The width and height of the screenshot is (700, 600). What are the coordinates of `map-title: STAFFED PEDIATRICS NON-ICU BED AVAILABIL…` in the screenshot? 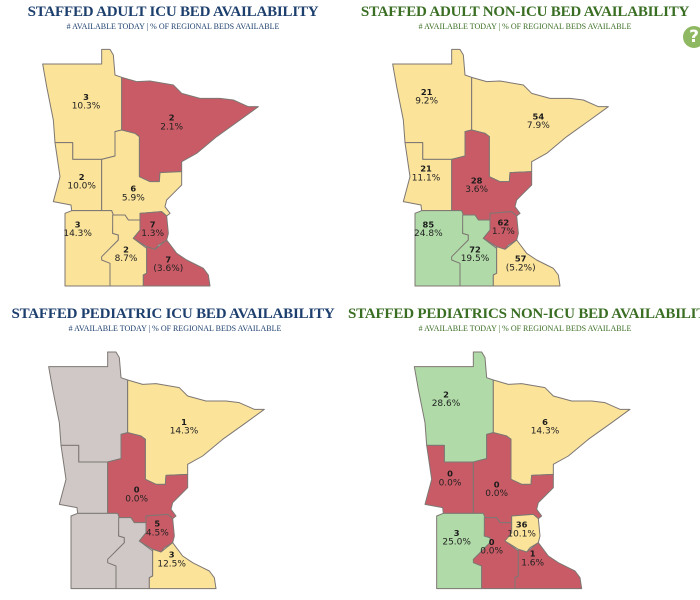 It's located at (524, 314).